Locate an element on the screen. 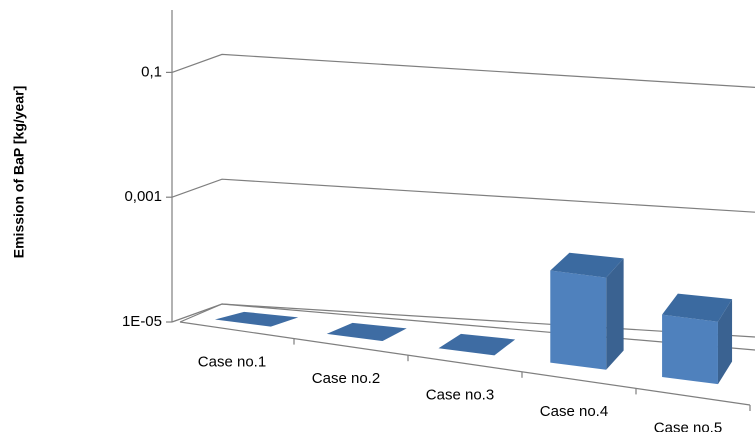  x-tick-label: Case no.2 is located at coordinates (346, 378).